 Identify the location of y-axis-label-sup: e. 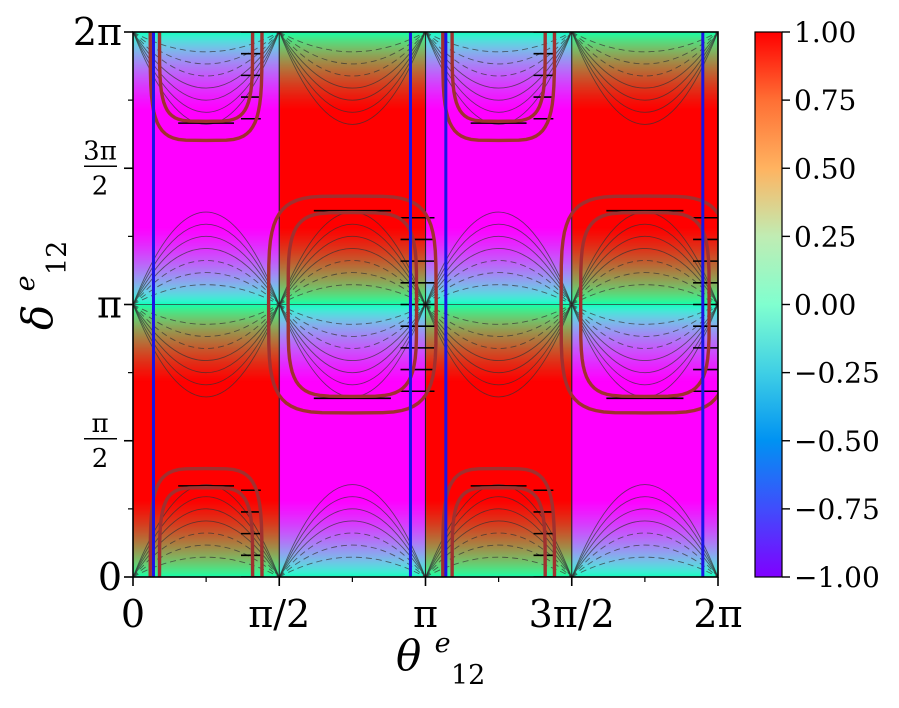
(25, 283).